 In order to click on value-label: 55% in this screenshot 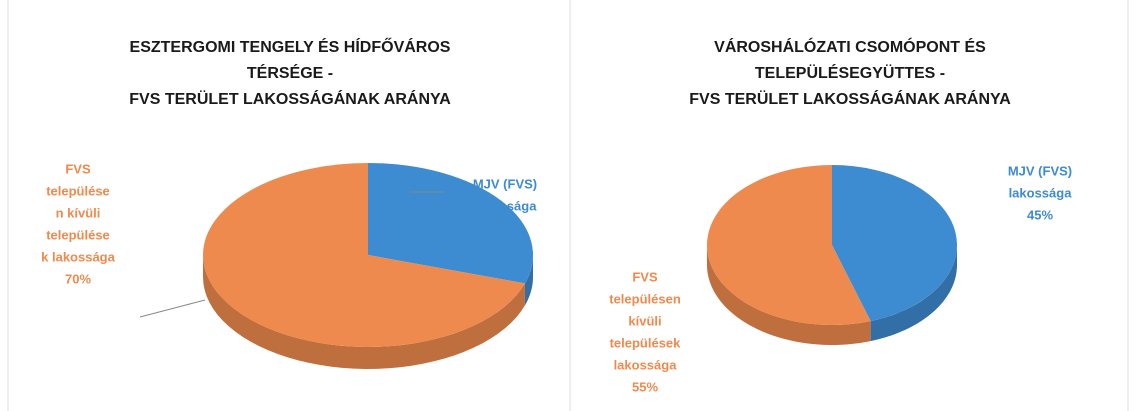, I will do `click(645, 386)`.